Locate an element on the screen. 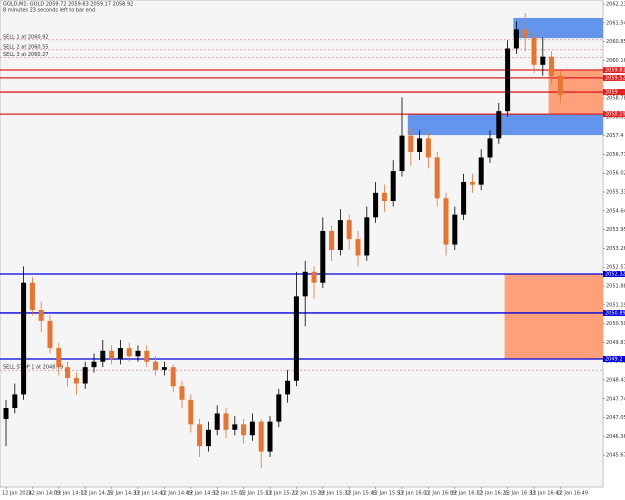 This screenshot has height=500, width=625. x-tick-label: 12 Jan 16:41 is located at coordinates (546, 494).